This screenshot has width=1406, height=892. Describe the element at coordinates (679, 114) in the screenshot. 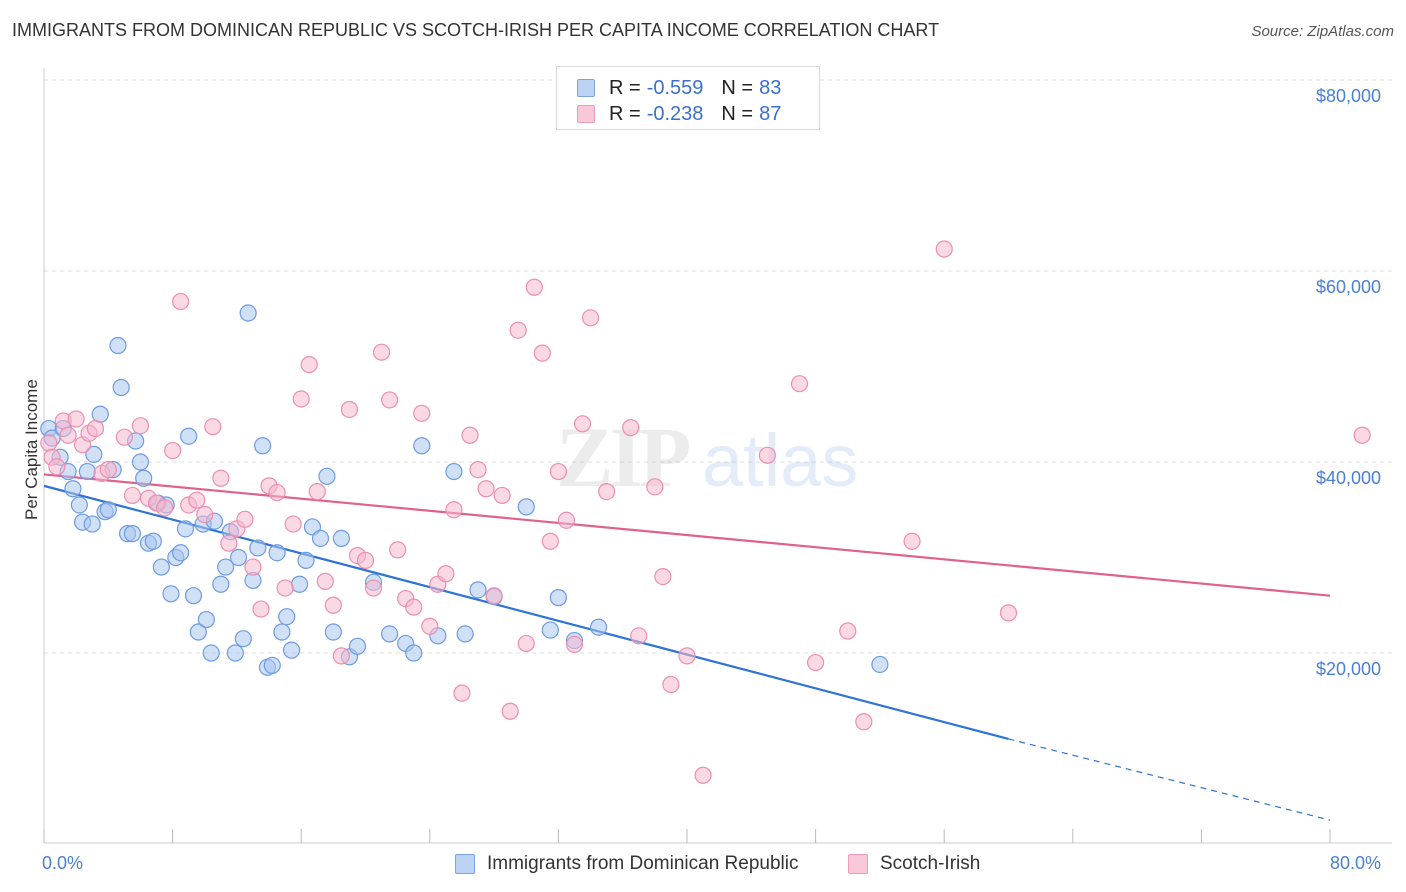

I see `stats-row-pink: R = -0.238 N = 87` at that location.